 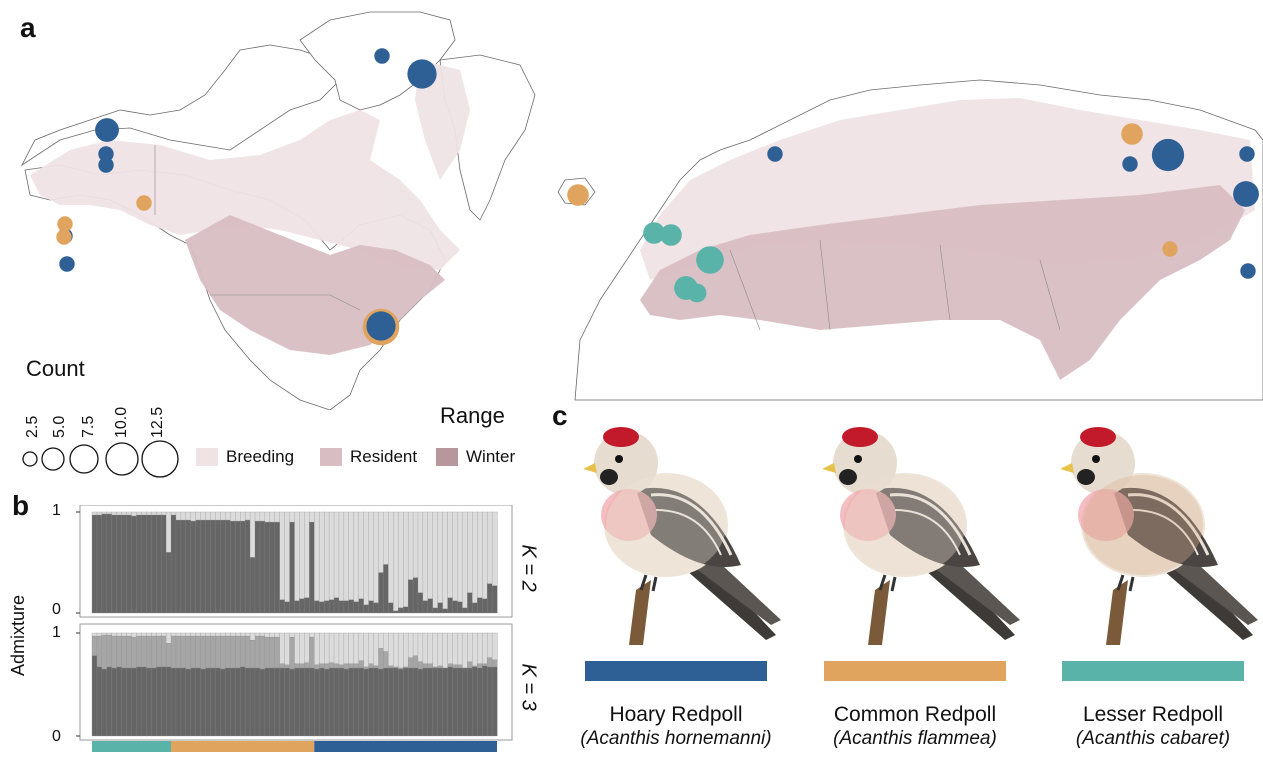 What do you see at coordinates (56, 632) in the screenshot?
I see `k3-tick-top: 1` at bounding box center [56, 632].